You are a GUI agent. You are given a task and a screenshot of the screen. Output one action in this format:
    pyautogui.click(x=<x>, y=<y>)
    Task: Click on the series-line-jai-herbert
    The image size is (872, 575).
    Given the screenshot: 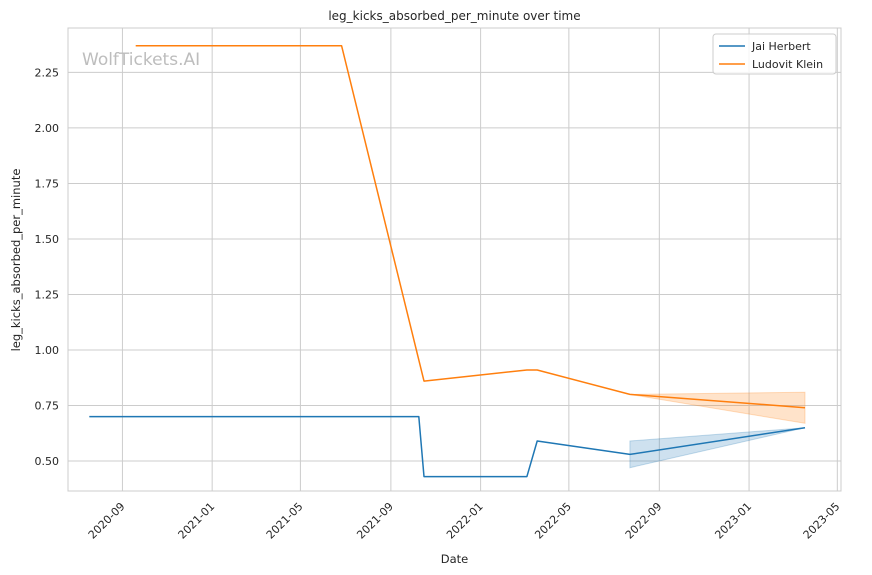 What is the action you would take?
    pyautogui.click(x=447, y=446)
    